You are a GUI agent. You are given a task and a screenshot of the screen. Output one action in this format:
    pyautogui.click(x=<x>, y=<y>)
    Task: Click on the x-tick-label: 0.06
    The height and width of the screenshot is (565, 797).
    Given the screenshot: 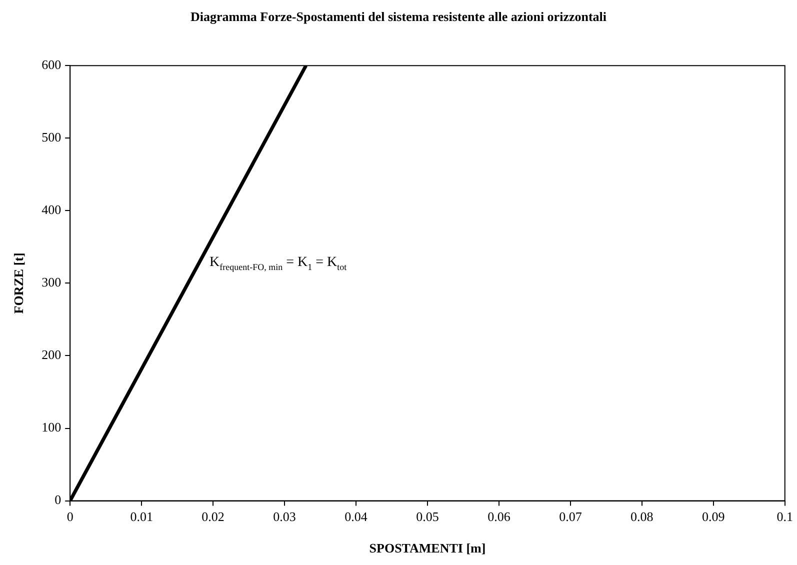 What is the action you would take?
    pyautogui.click(x=499, y=516)
    